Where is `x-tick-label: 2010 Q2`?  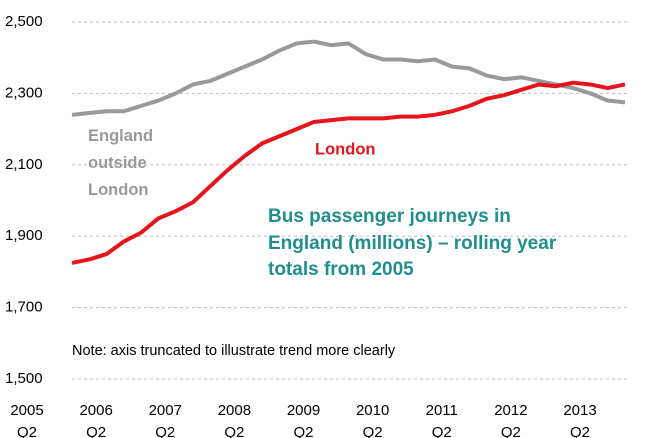
x-tick-label: 2010 Q2 is located at coordinates (372, 420).